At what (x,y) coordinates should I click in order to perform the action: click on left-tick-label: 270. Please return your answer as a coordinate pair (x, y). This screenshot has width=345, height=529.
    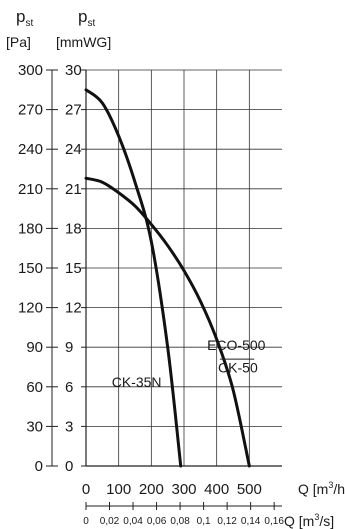
    Looking at the image, I should click on (30, 110).